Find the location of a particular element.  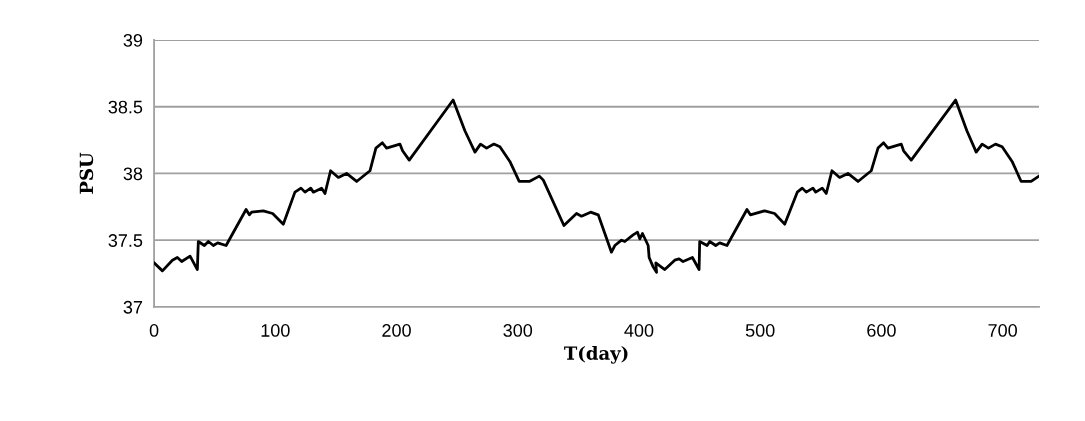

x-tick-label: 700 is located at coordinates (1002, 330).